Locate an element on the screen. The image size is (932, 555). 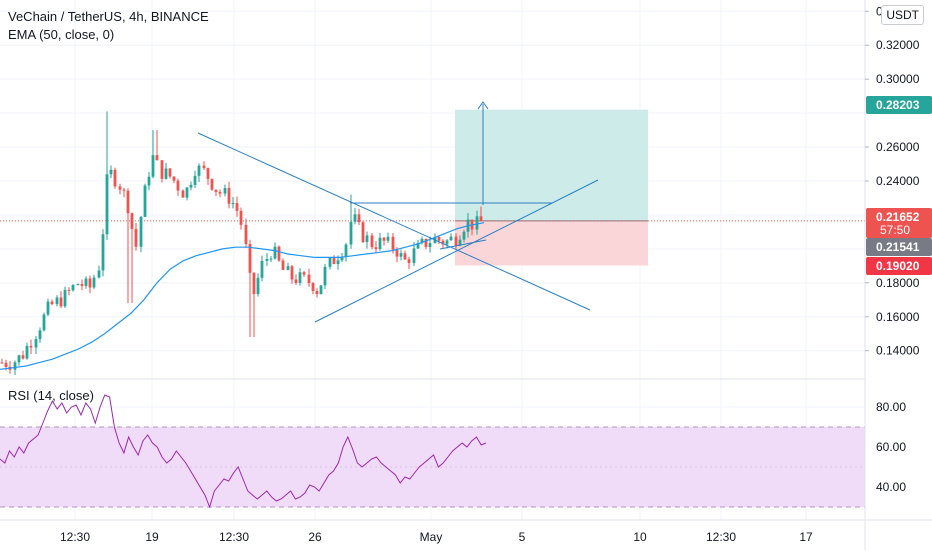
target-price-tag: 0.28203 is located at coordinates (899, 105).